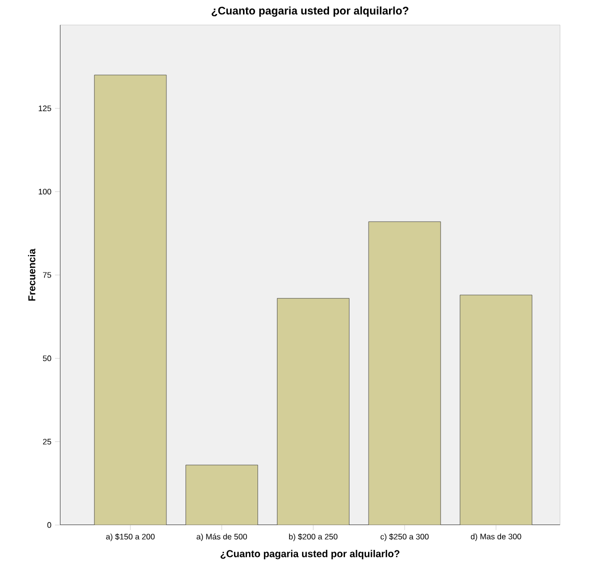 This screenshot has width=589, height=583. I want to click on y-axis-title: Frecuencia, so click(32, 274).